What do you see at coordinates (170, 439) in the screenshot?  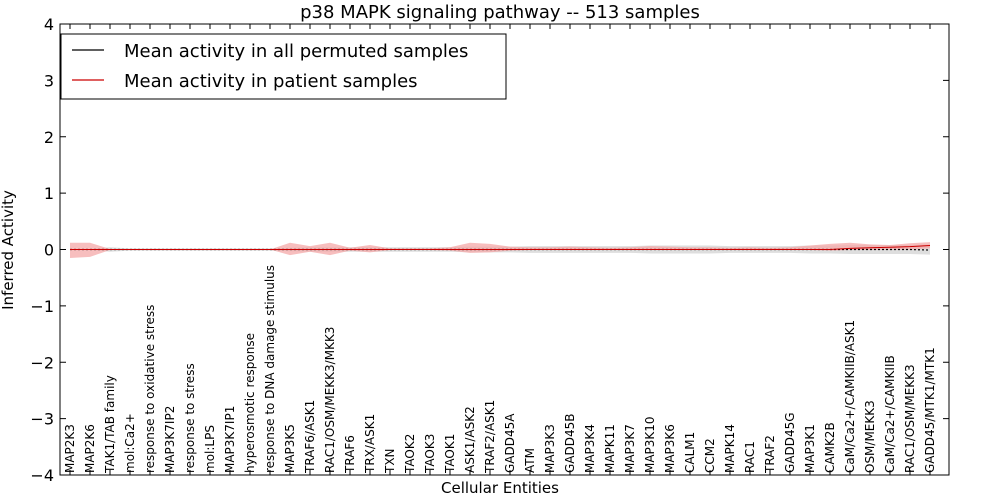 I see `x-tick-label: MAP3K7IP2` at bounding box center [170, 439].